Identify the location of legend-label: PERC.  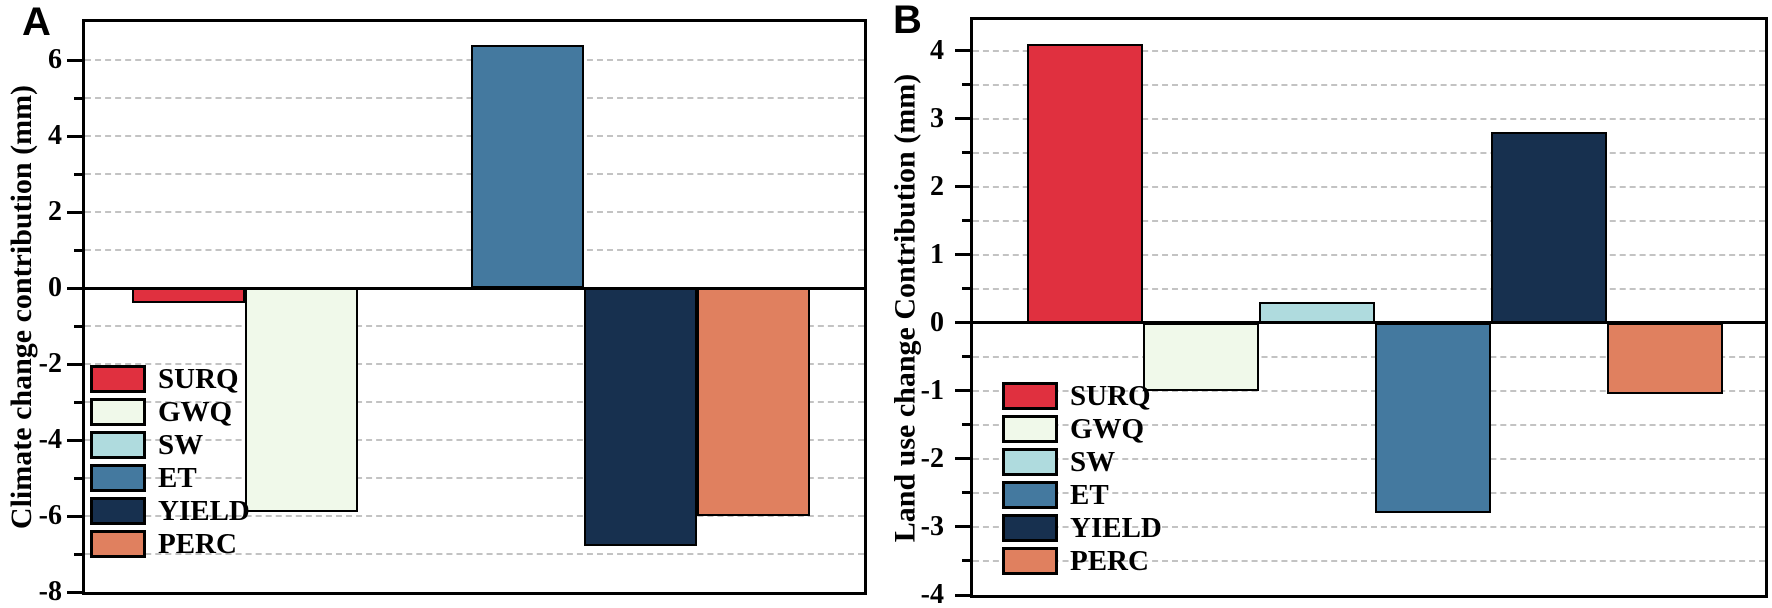
(197, 544).